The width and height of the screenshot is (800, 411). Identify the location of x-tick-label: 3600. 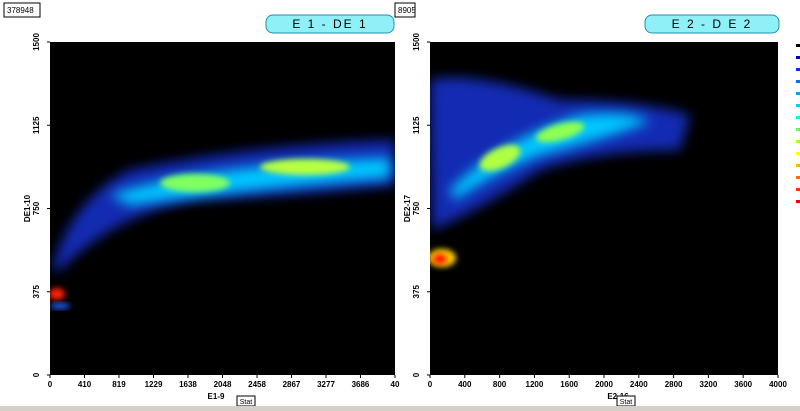
(743, 384).